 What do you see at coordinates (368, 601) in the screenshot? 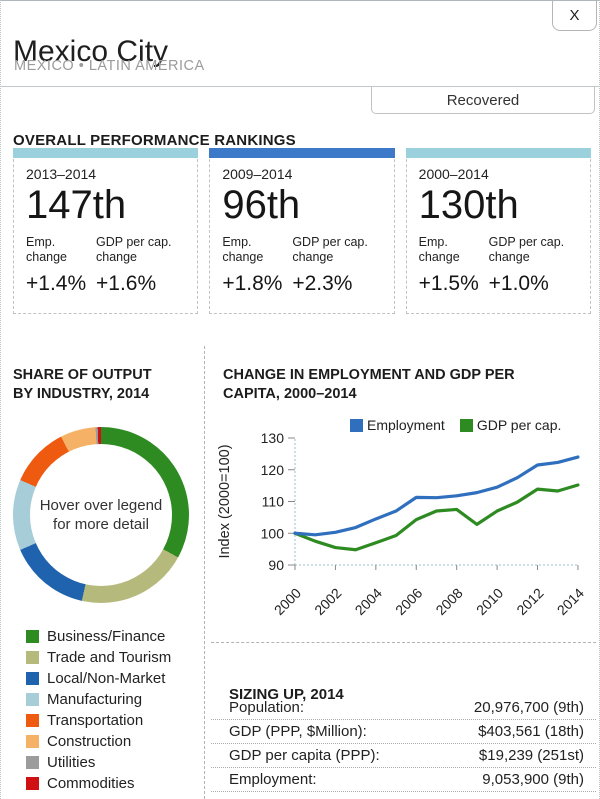
I see `x-tick-label: 2004` at bounding box center [368, 601].